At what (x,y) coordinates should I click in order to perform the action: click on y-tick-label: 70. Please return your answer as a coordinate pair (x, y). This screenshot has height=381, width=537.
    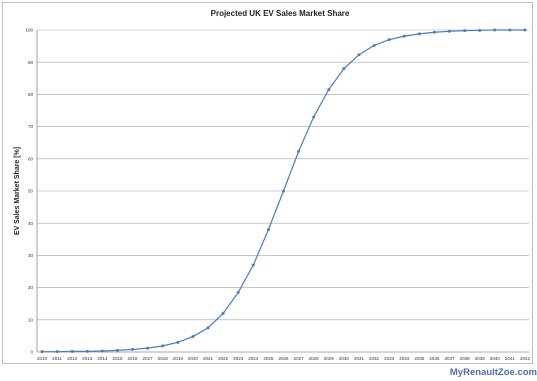
    Looking at the image, I should click on (31, 126).